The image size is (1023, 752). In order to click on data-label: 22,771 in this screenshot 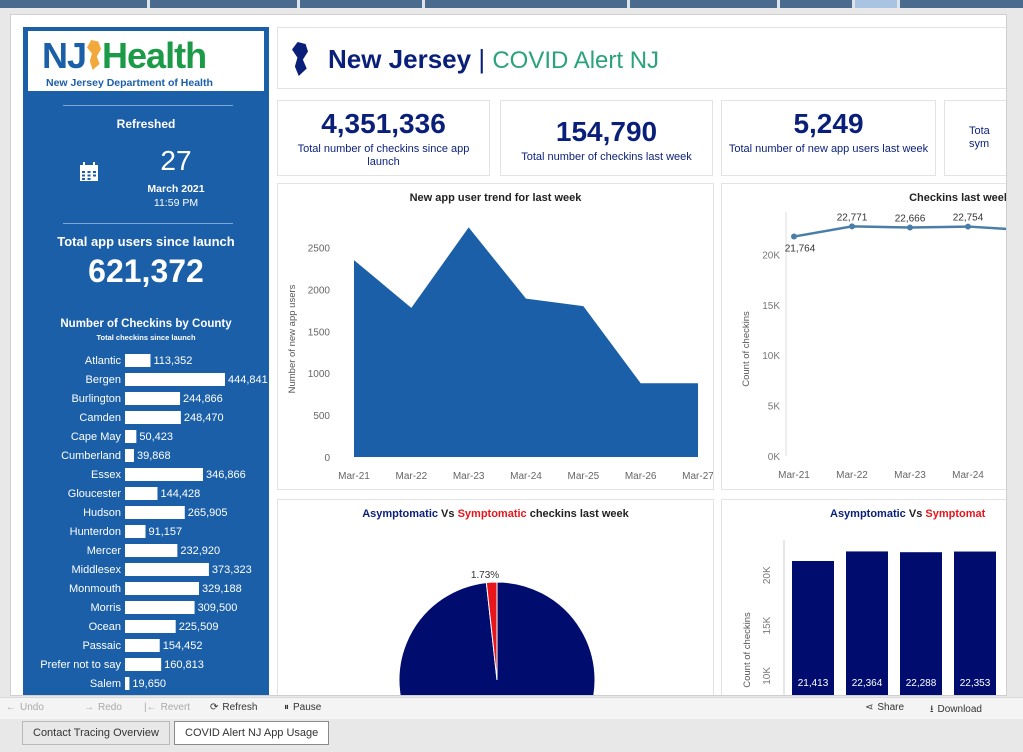, I will do `click(852, 217)`.